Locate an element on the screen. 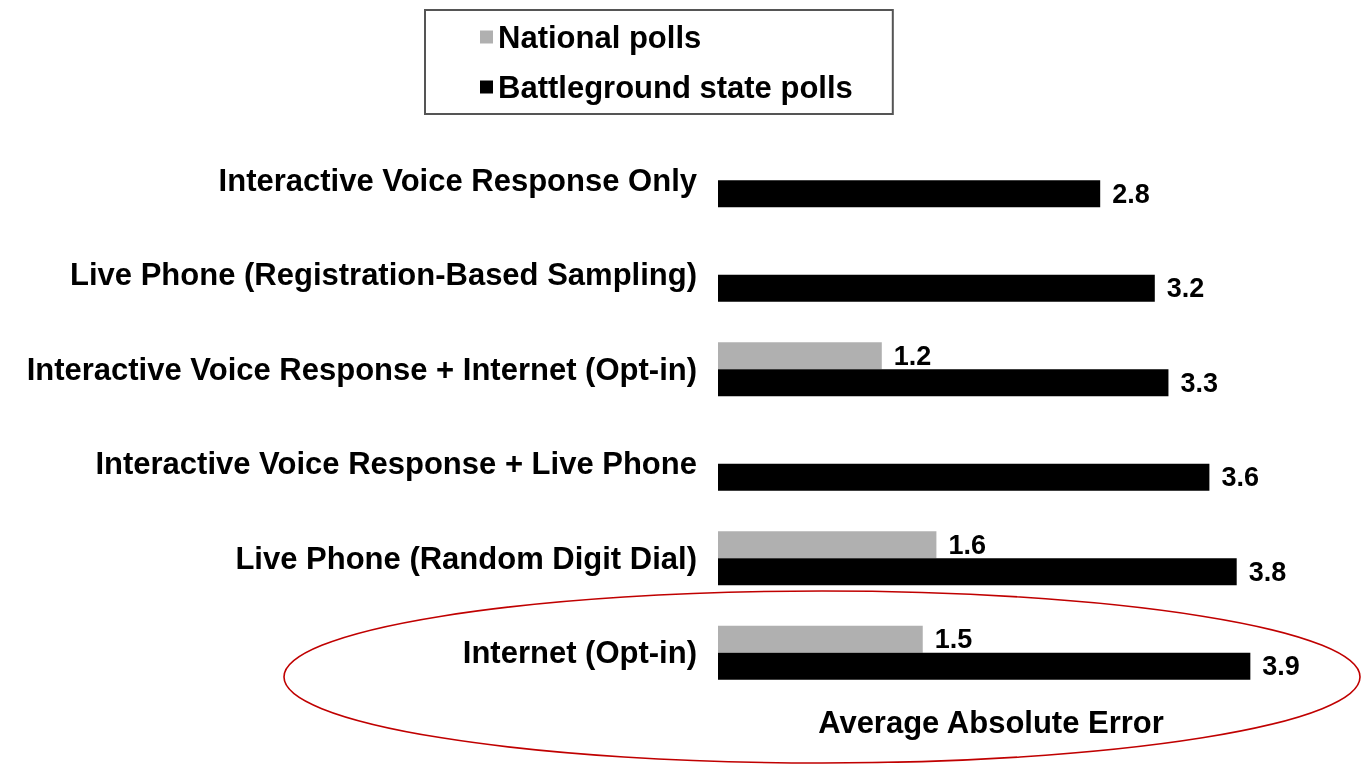 This screenshot has width=1365, height=766. data-label: 1.6 is located at coordinates (967, 544).